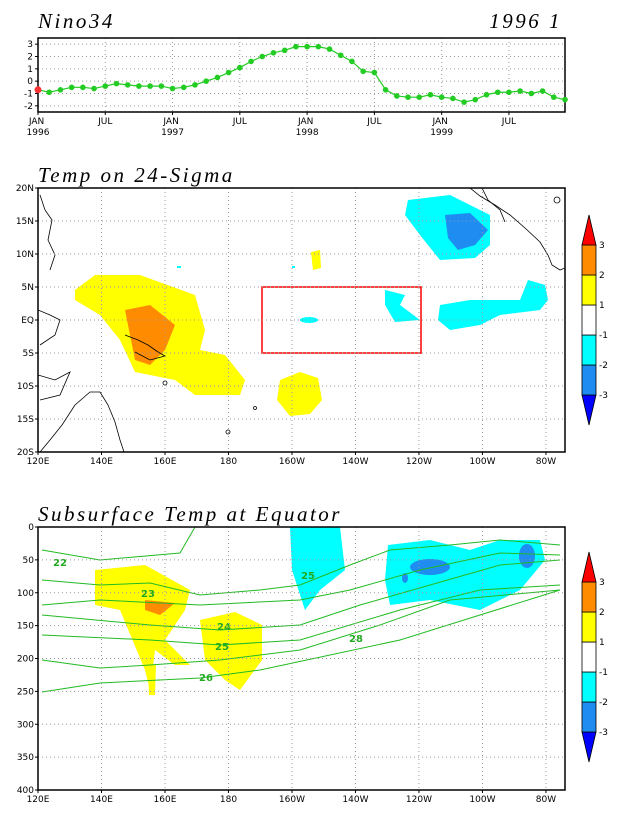 The height and width of the screenshot is (828, 640). What do you see at coordinates (25, 594) in the screenshot?
I see `y-tick-label: 100` at bounding box center [25, 594].